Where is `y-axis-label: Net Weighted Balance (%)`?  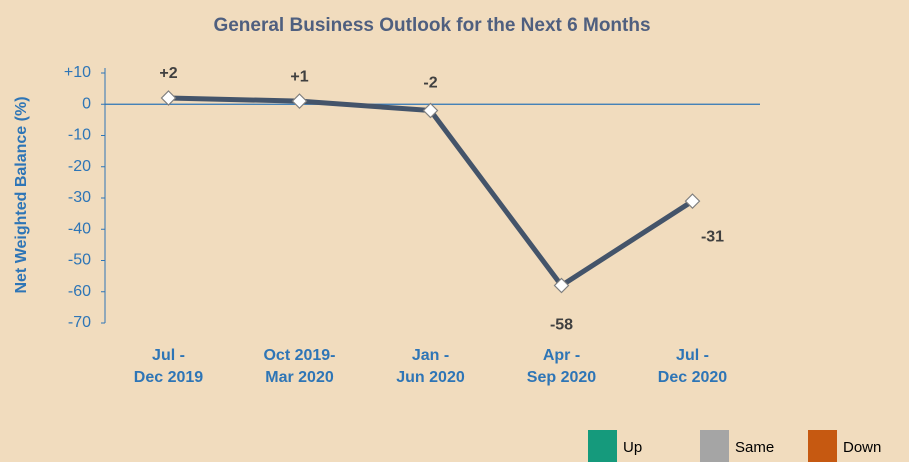
y-axis-label: Net Weighted Balance (%) is located at coordinates (21, 194).